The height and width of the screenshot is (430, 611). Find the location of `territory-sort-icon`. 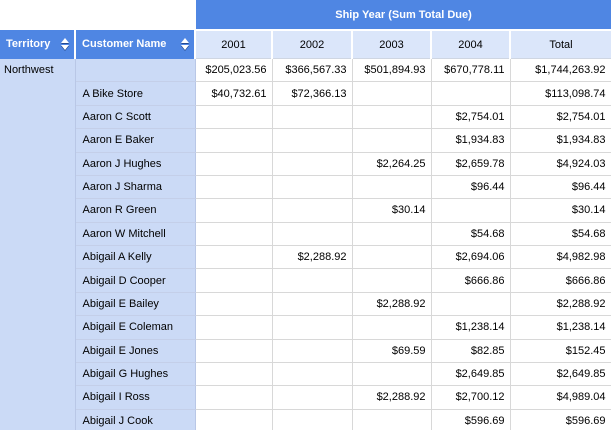

territory-sort-icon is located at coordinates (65, 44).